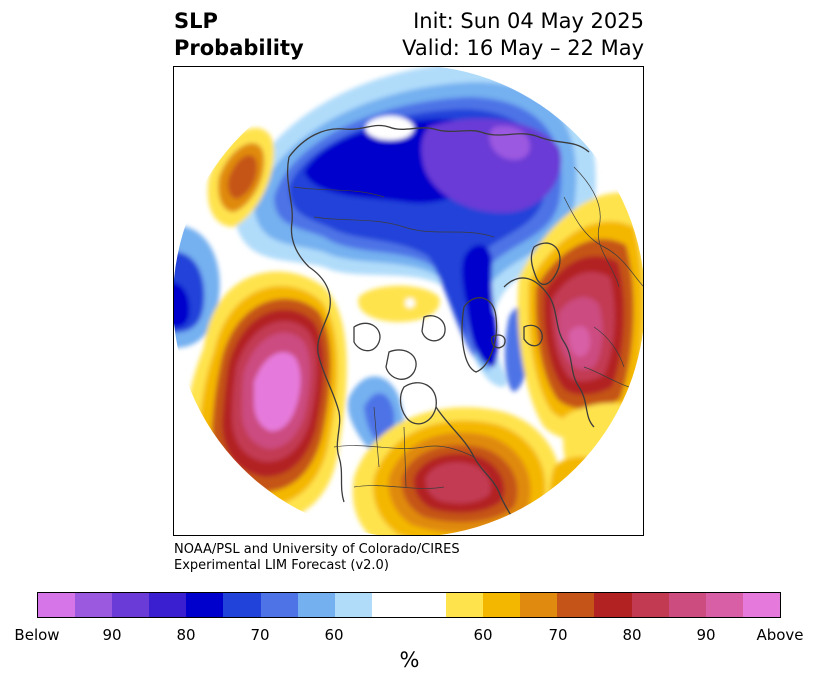 This screenshot has width=819, height=686. I want to click on valid-range: Valid: 16 May – 22 May, so click(523, 48).